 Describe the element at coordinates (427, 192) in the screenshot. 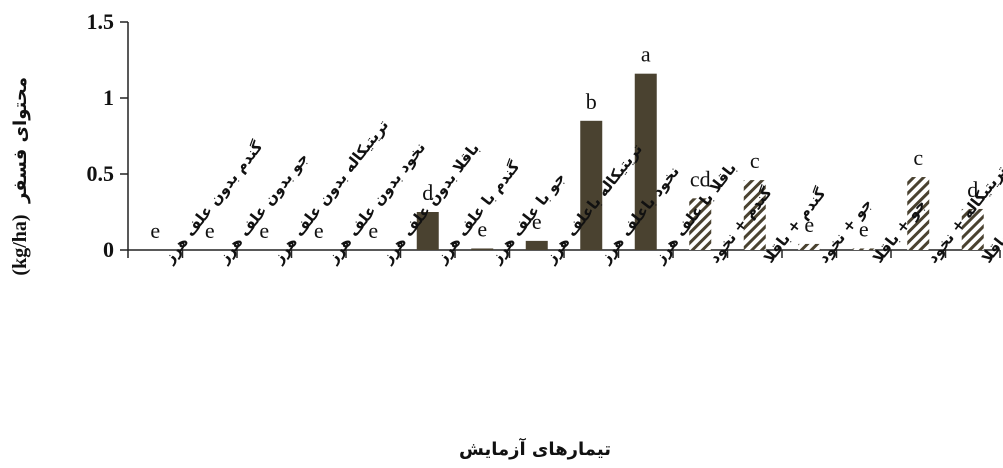

I see `letter-5: d` at that location.